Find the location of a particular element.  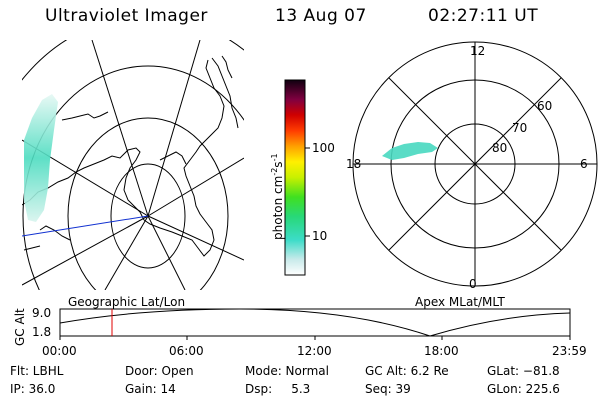

dsp-info: Dsp: 5.3 is located at coordinates (278, 389).